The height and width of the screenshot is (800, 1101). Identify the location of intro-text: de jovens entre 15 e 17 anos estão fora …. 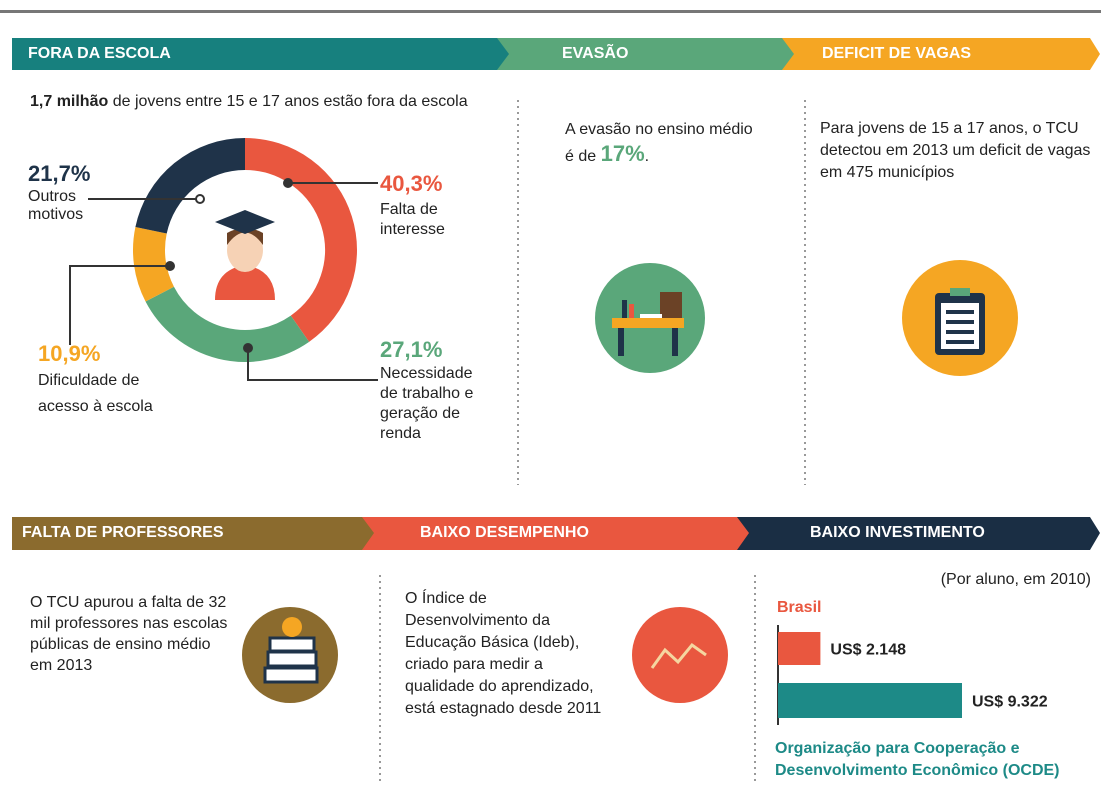
(288, 101).